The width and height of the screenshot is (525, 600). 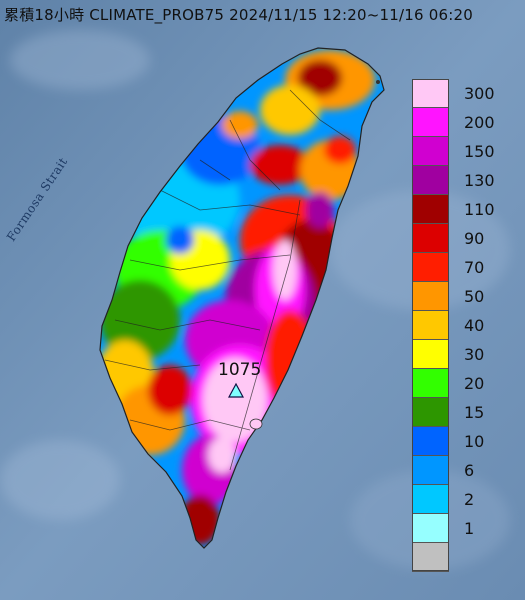 I want to click on legend-label: 200, so click(x=479, y=122).